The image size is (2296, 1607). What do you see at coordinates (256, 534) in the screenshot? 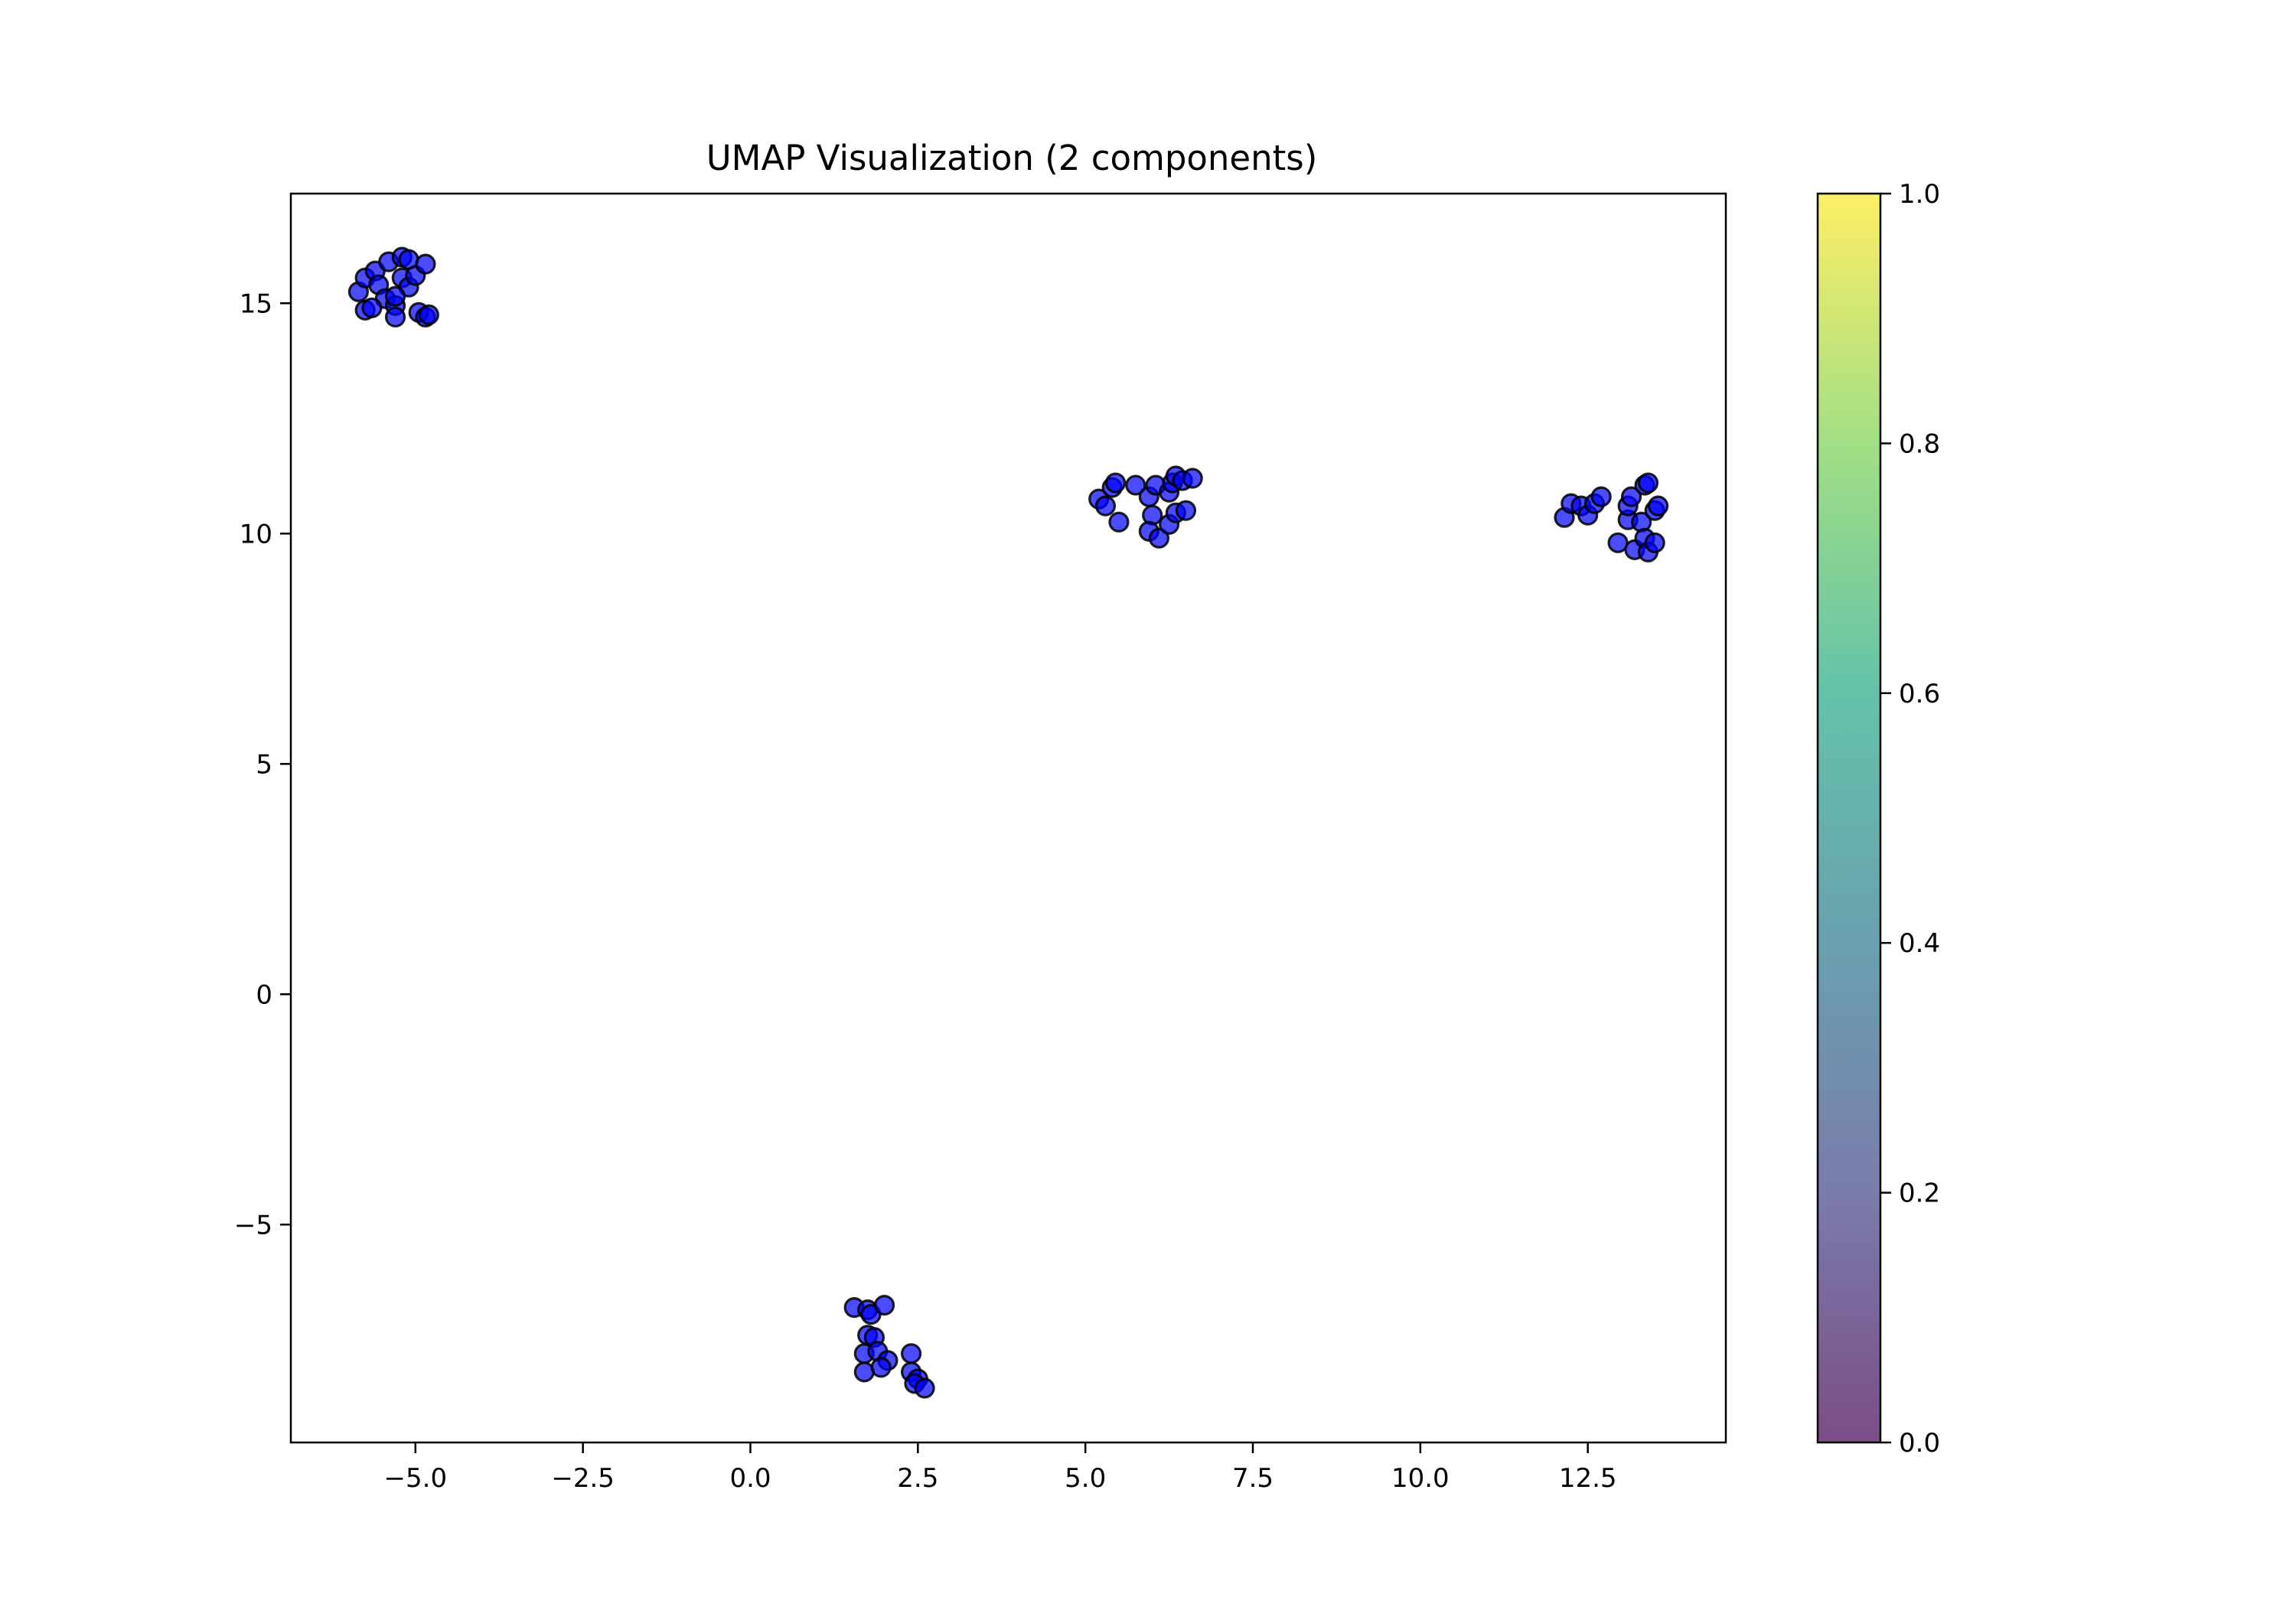
I see `y-tick-label: 10` at bounding box center [256, 534].